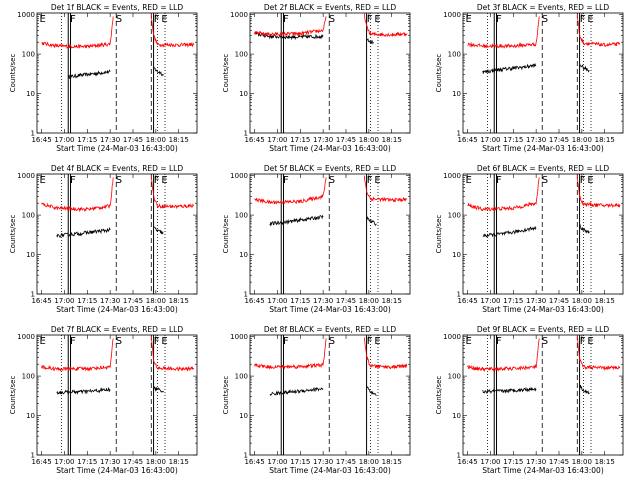  I want to click on x-tick-label: 16:45, so click(41, 301).